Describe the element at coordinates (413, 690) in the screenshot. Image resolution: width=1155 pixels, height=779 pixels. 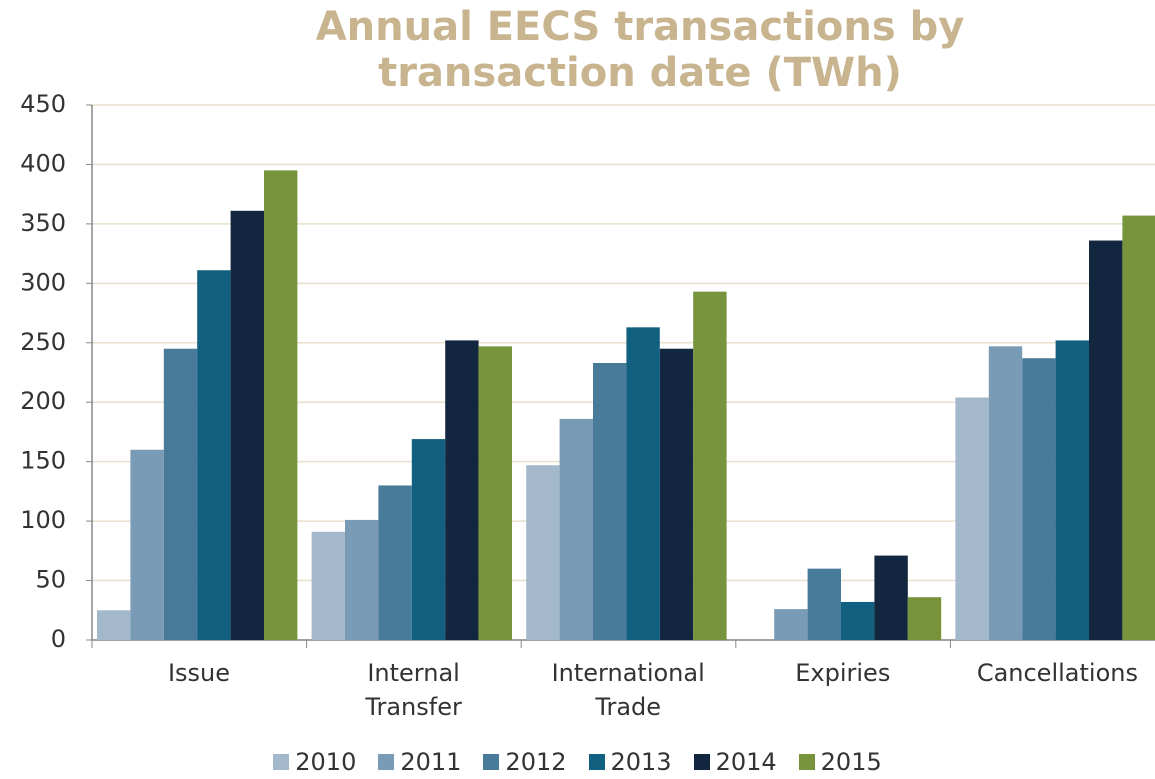
I see `x-tick-label: Internal Transfer` at that location.